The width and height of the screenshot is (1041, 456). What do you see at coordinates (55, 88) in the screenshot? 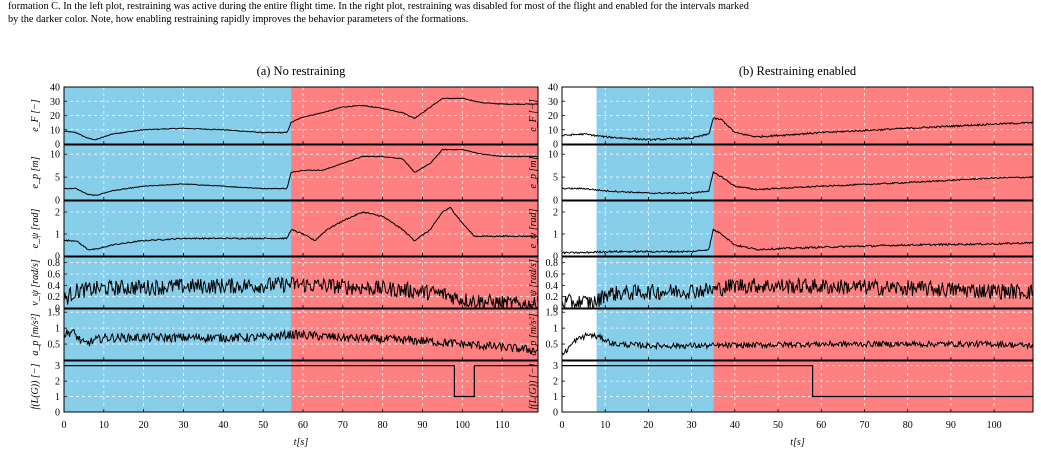
I see `y-tick-label: 40` at bounding box center [55, 88].